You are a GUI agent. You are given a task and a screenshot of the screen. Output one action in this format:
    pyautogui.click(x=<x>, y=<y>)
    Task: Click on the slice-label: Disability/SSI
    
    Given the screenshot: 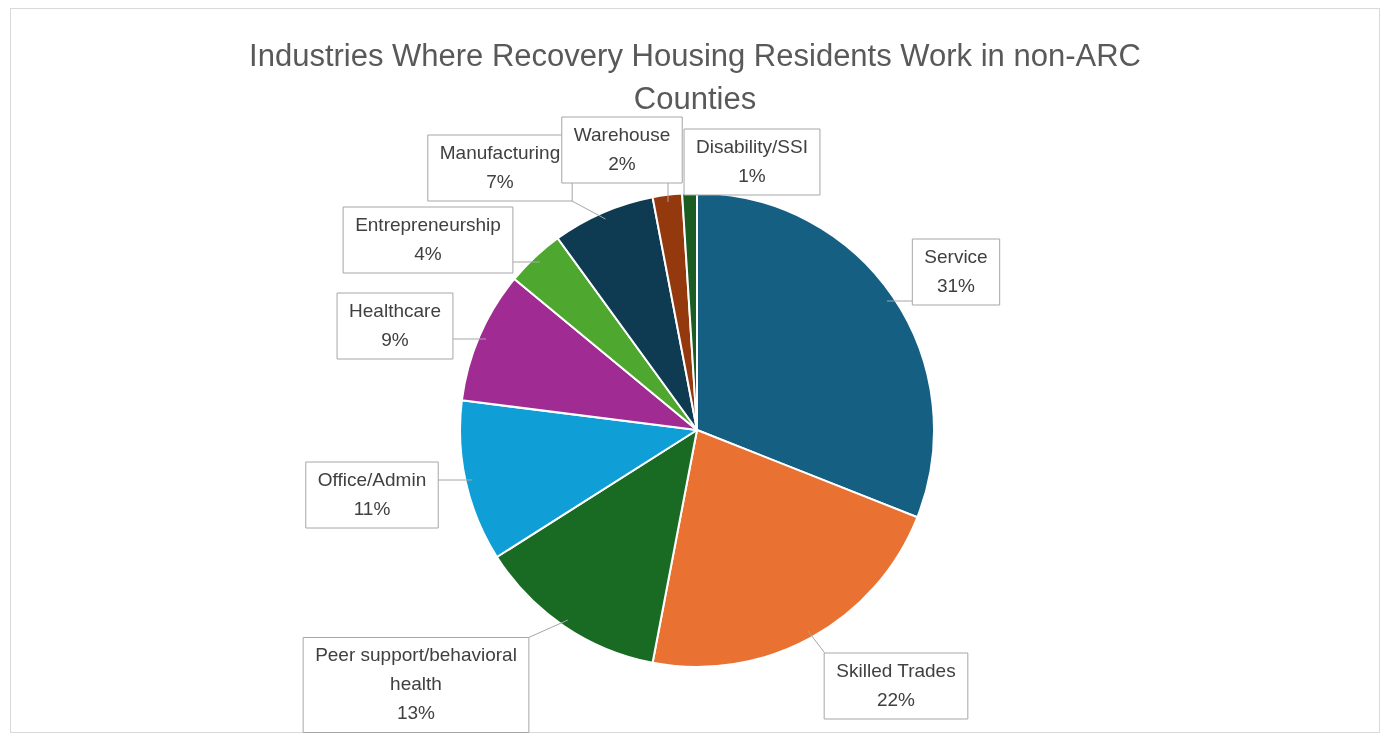 What is the action you would take?
    pyautogui.click(x=752, y=146)
    